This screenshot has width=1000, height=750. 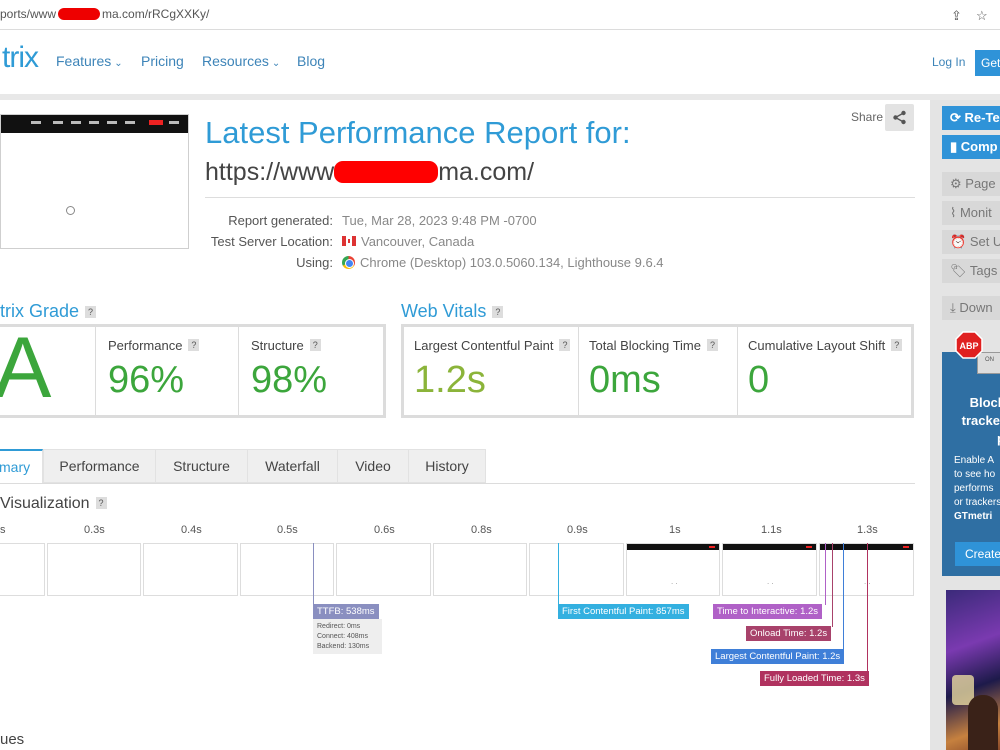 What do you see at coordinates (70, 210) in the screenshot?
I see `loading-indicator-icon` at bounding box center [70, 210].